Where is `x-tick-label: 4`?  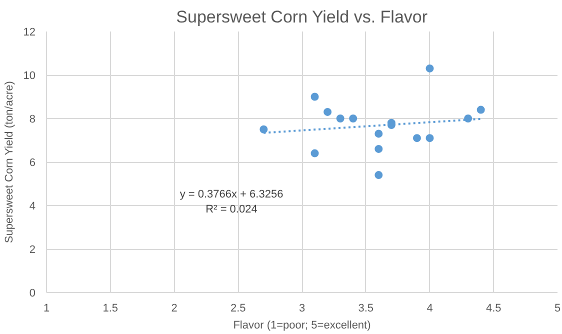
x-tick-label: 4 is located at coordinates (429, 308).